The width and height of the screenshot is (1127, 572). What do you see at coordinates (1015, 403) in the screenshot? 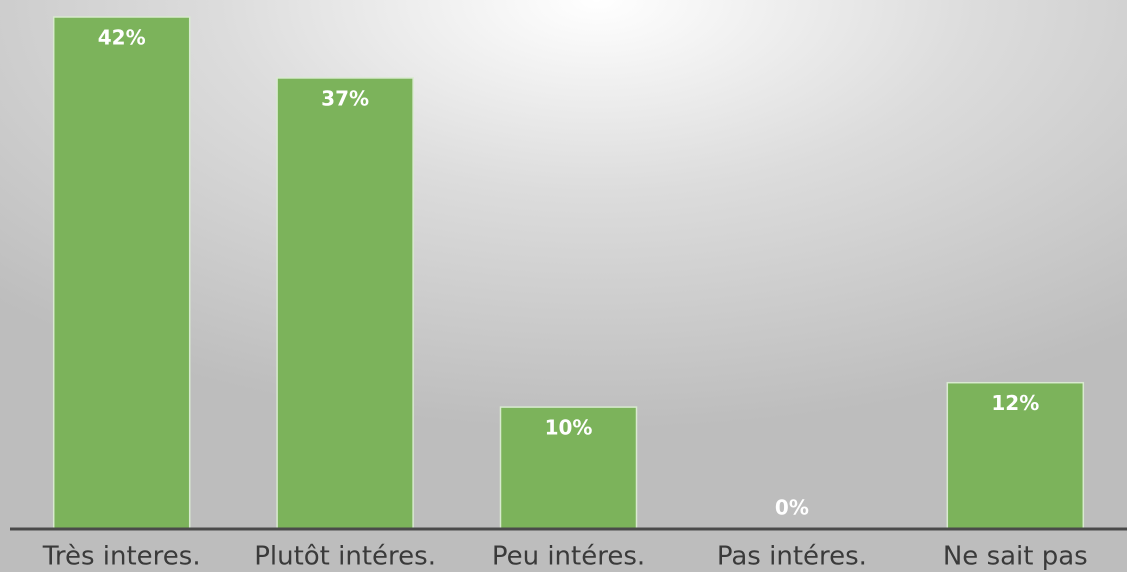
I see `value-label: 12%` at bounding box center [1015, 403].